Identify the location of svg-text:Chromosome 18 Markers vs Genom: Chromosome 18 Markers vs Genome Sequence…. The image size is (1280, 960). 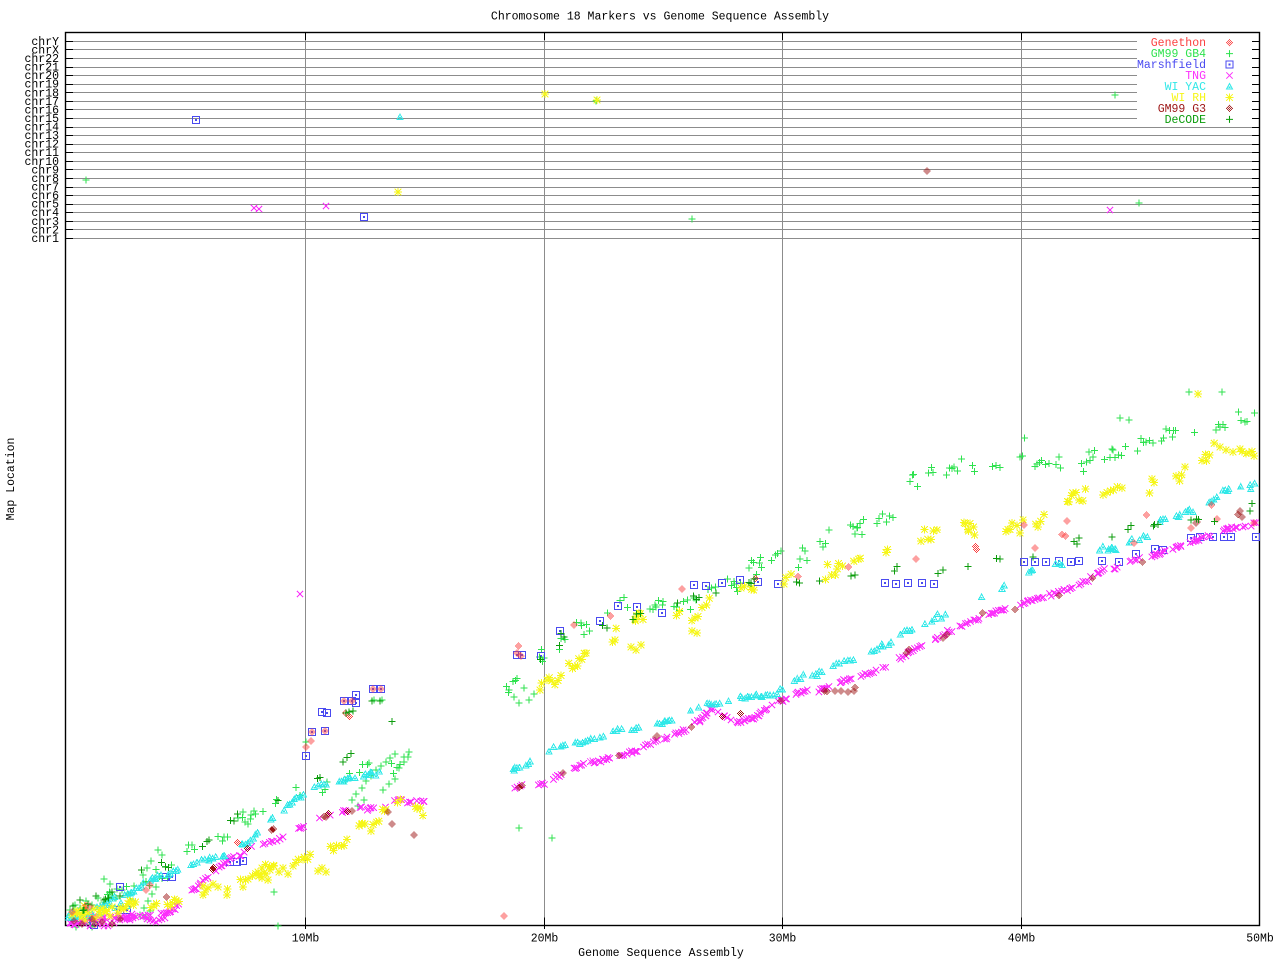
(660, 17).